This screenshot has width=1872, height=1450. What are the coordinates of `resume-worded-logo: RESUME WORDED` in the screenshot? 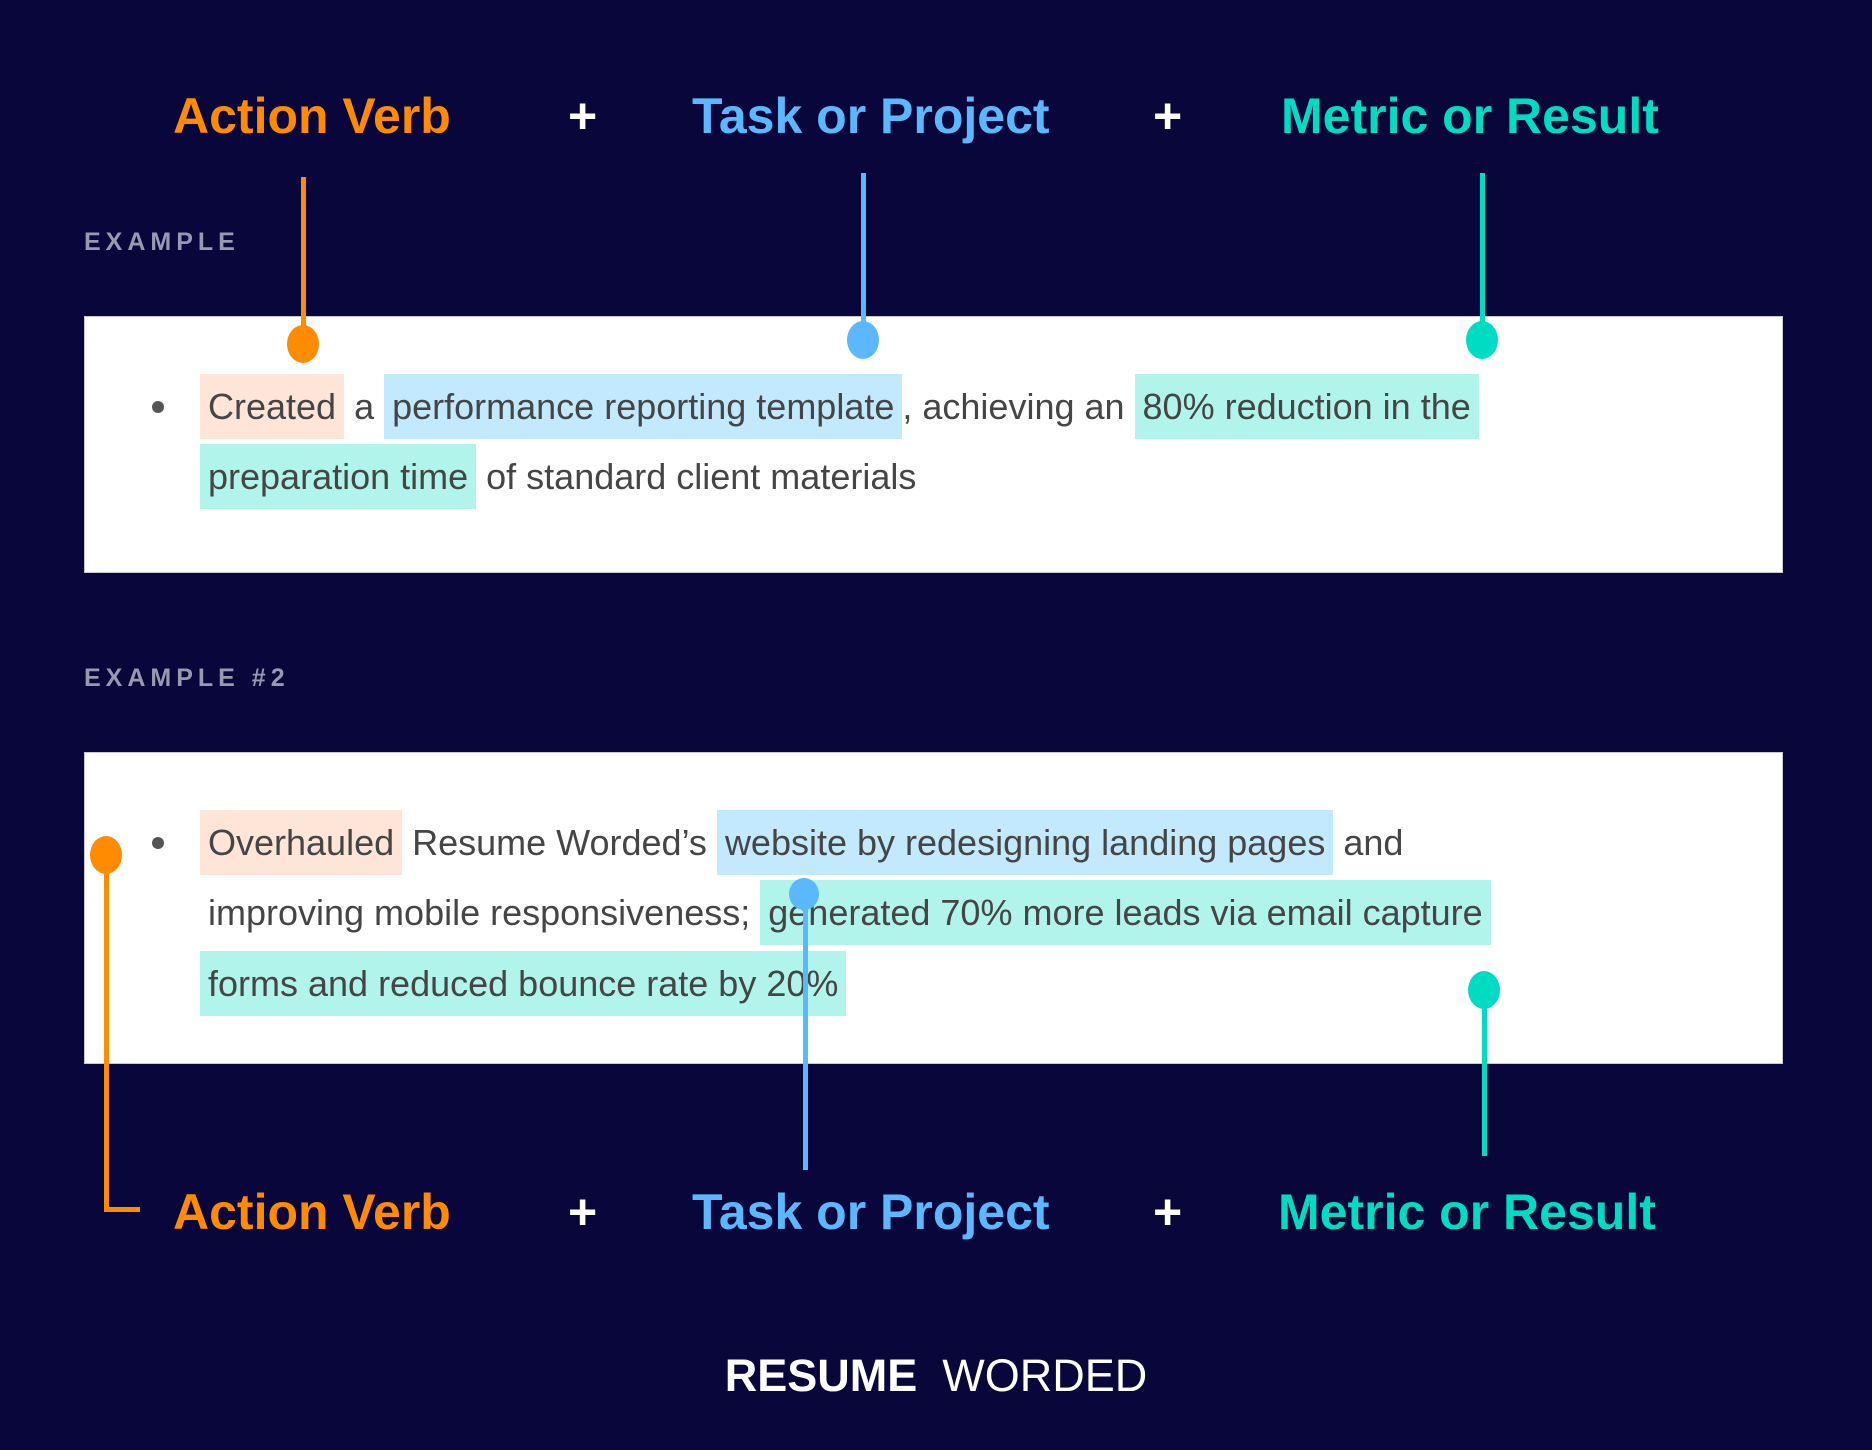 It's located at (936, 1376).